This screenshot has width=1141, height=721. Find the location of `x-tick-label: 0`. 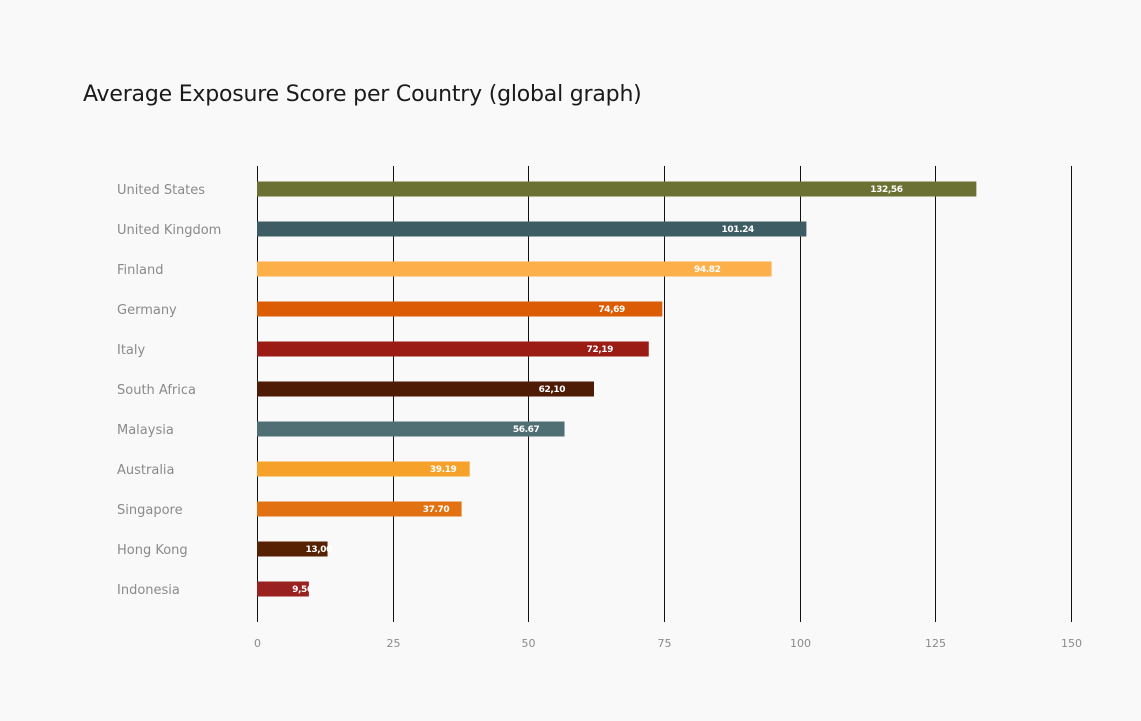

x-tick-label: 0 is located at coordinates (257, 643).